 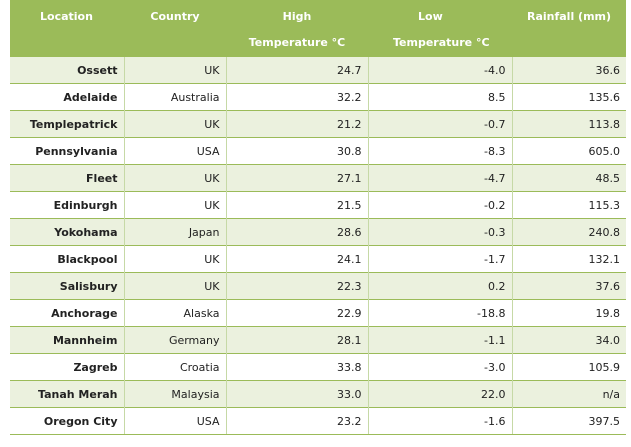 I want to click on cell-country: Croatia, so click(x=174, y=367).